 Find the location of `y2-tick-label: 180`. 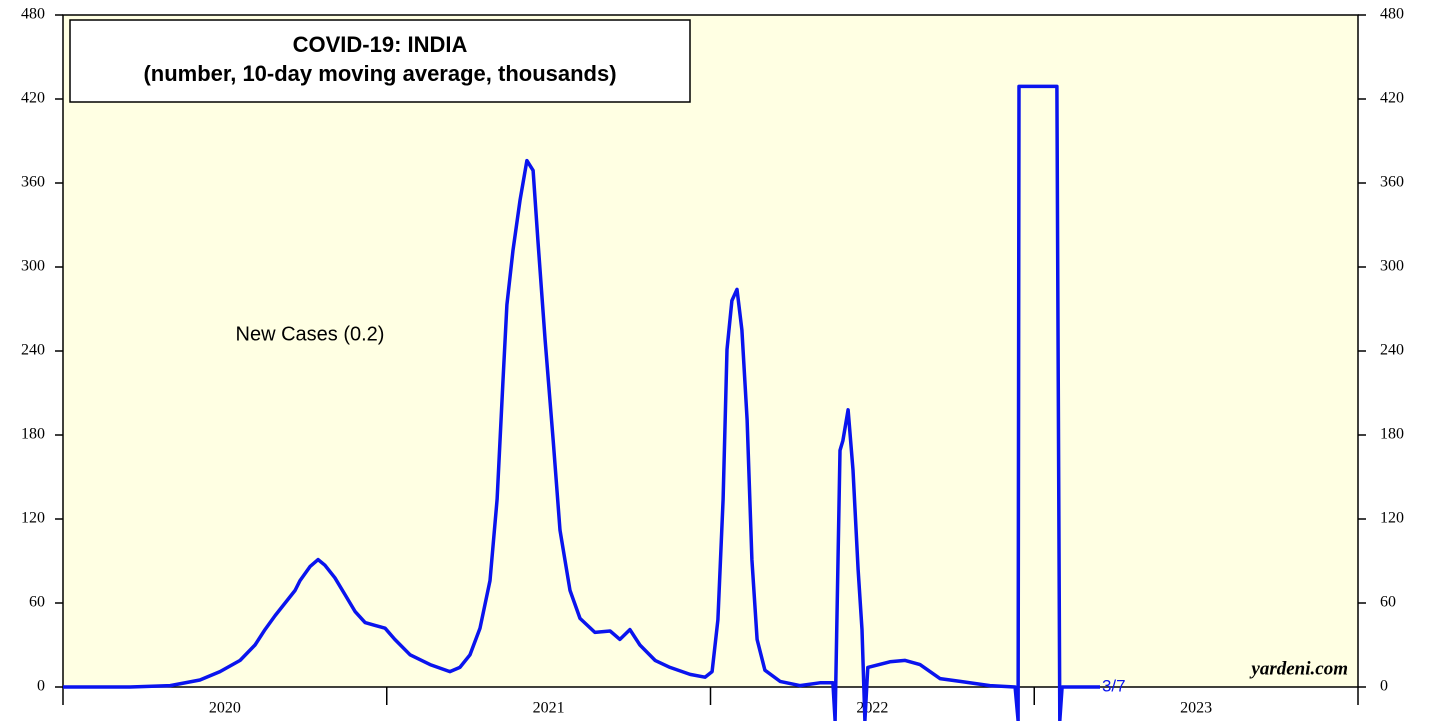

y2-tick-label: 180 is located at coordinates (1392, 434).